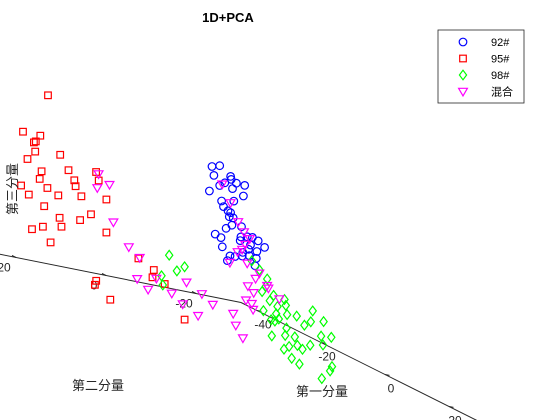 The width and height of the screenshot is (560, 420). What do you see at coordinates (247, 317) in the screenshot?
I see `series-3-points` at bounding box center [247, 317].